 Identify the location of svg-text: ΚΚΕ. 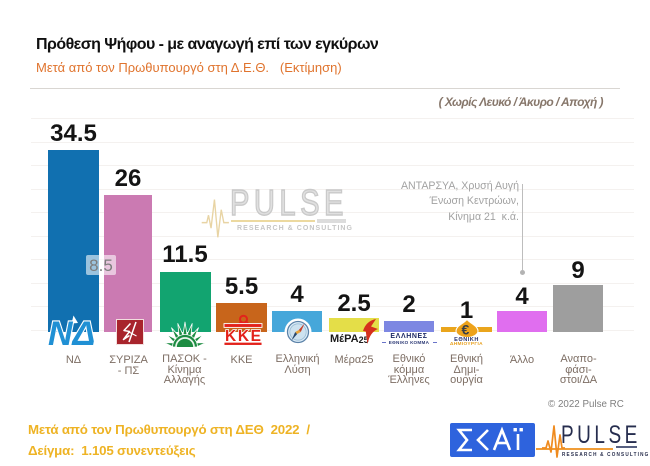
(243, 336).